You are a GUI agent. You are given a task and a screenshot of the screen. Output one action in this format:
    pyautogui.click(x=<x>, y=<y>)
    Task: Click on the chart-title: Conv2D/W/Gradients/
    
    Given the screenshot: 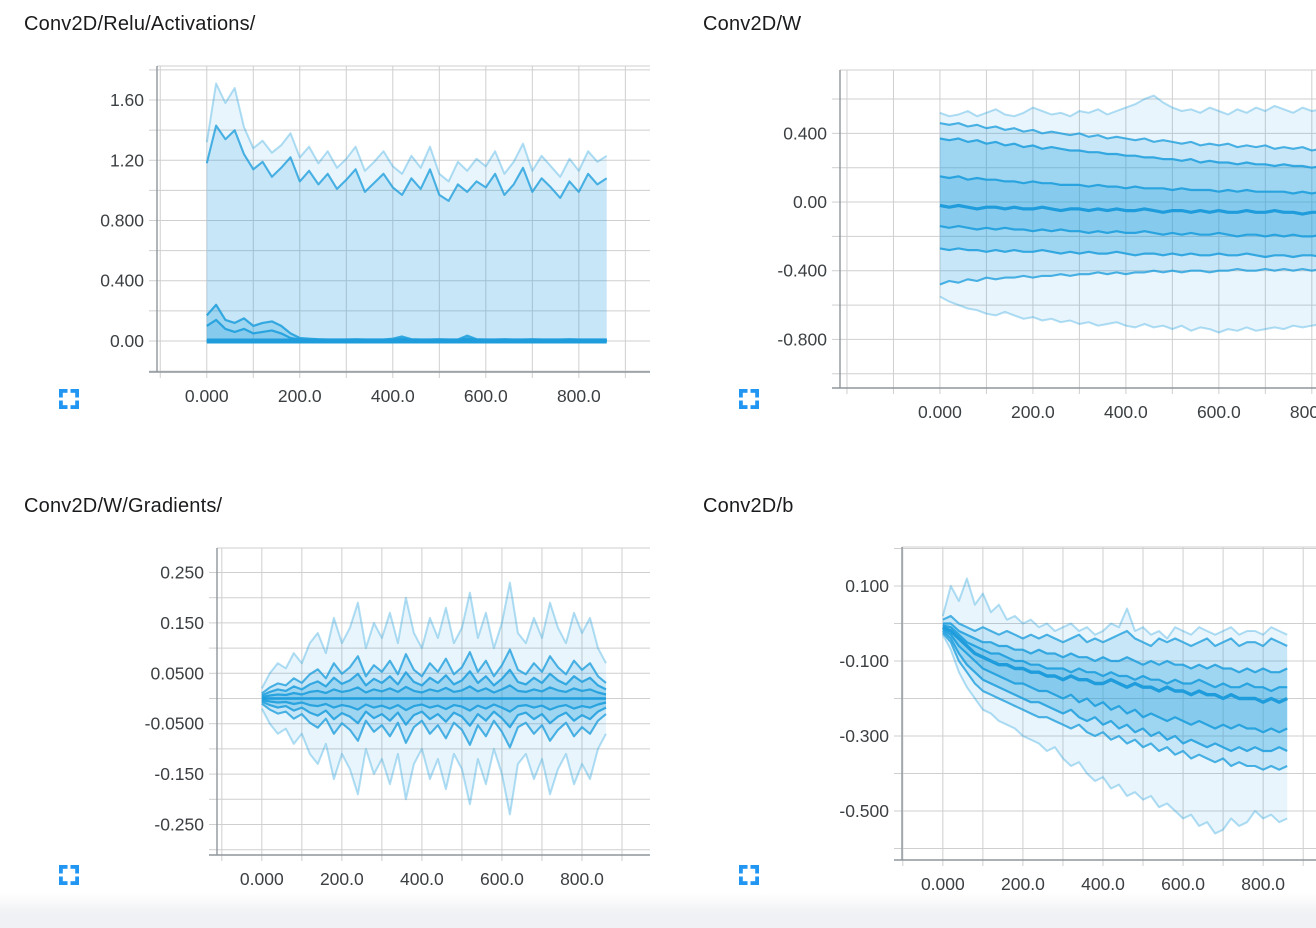 What is the action you would take?
    pyautogui.click(x=123, y=506)
    